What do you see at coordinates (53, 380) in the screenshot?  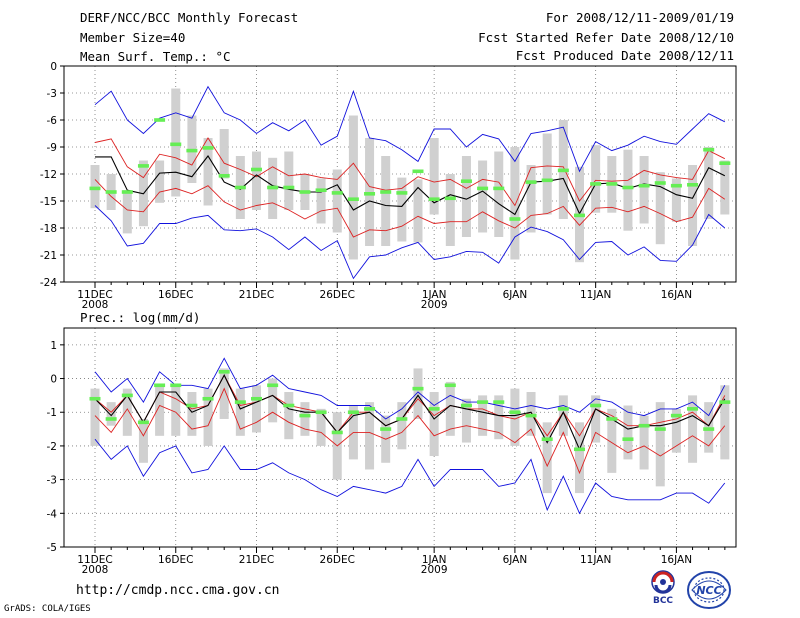 I see `y-tick-label: 0` at bounding box center [53, 380].